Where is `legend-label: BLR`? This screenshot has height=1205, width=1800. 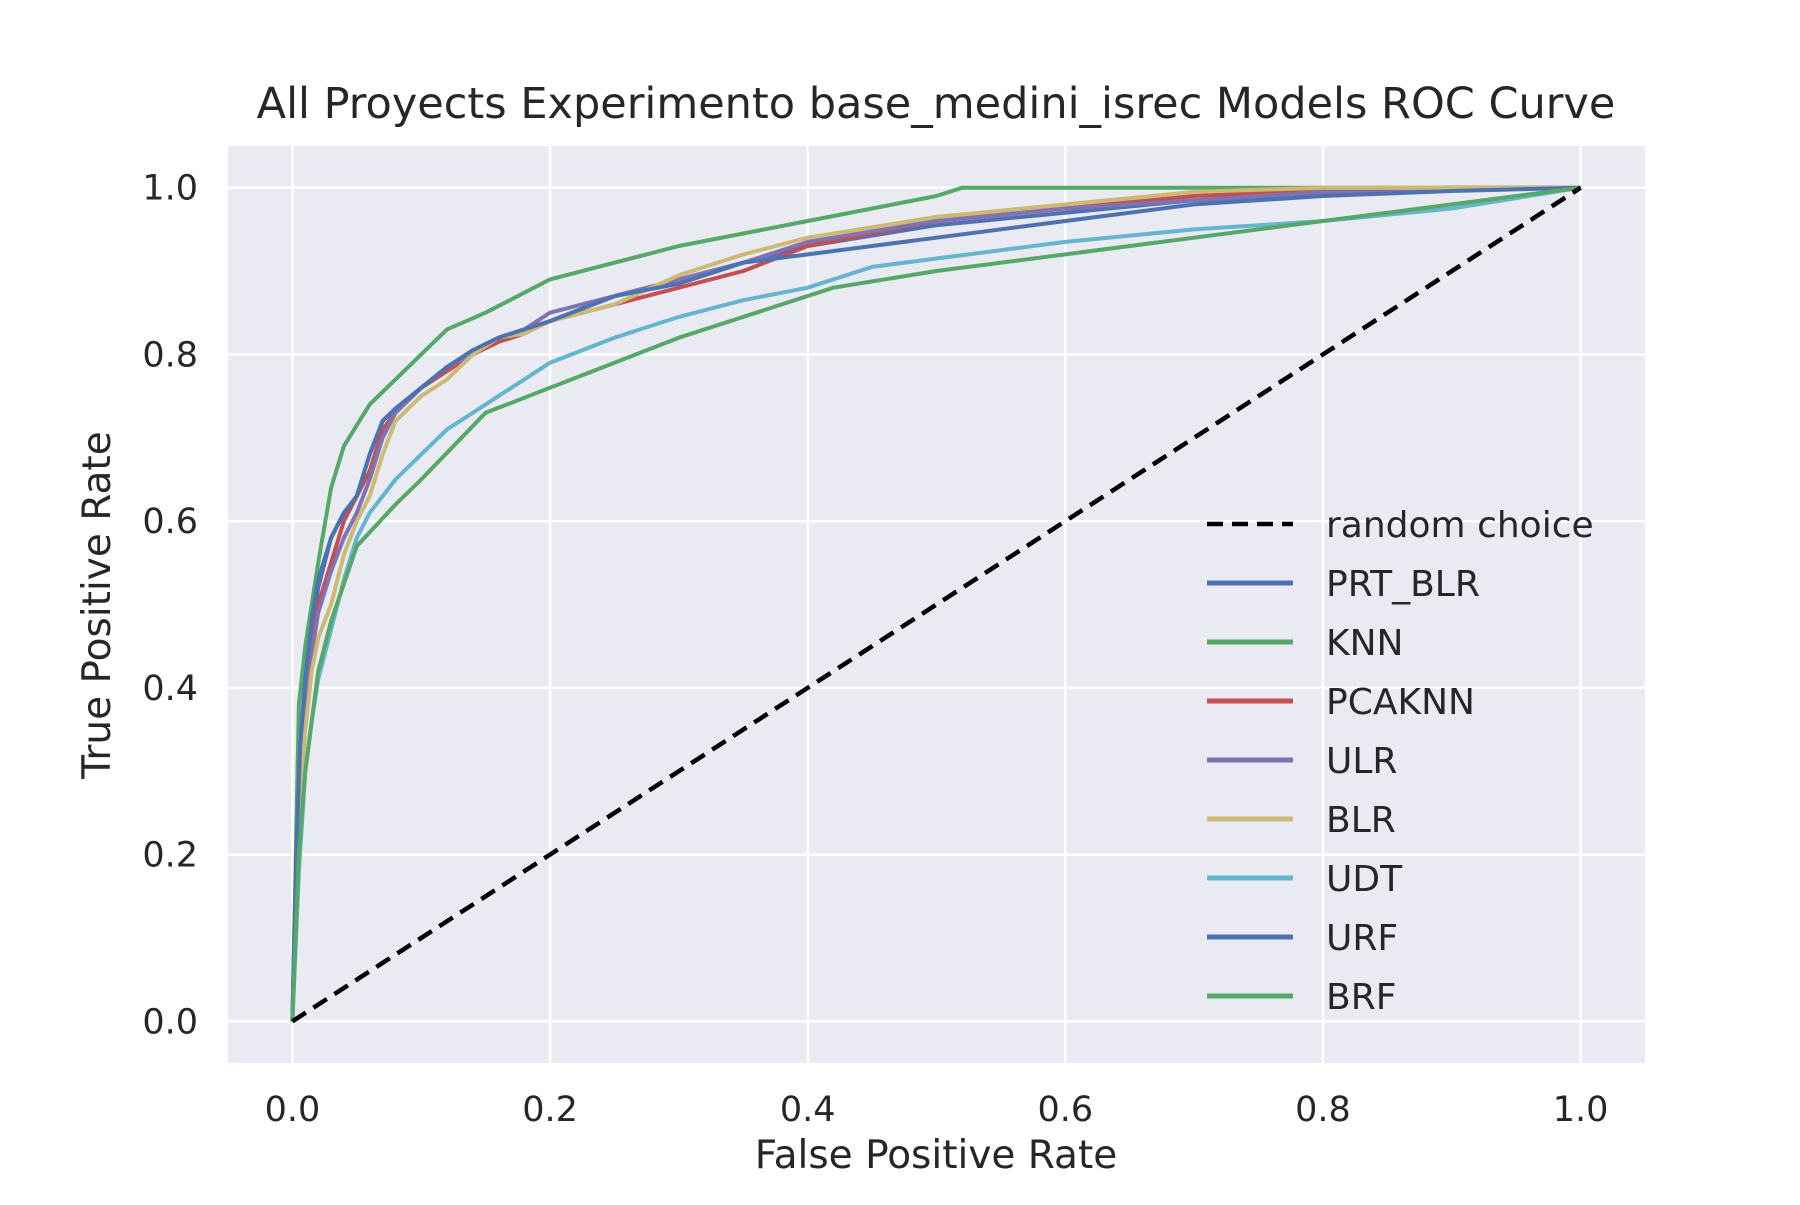
legend-label: BLR is located at coordinates (1361, 820).